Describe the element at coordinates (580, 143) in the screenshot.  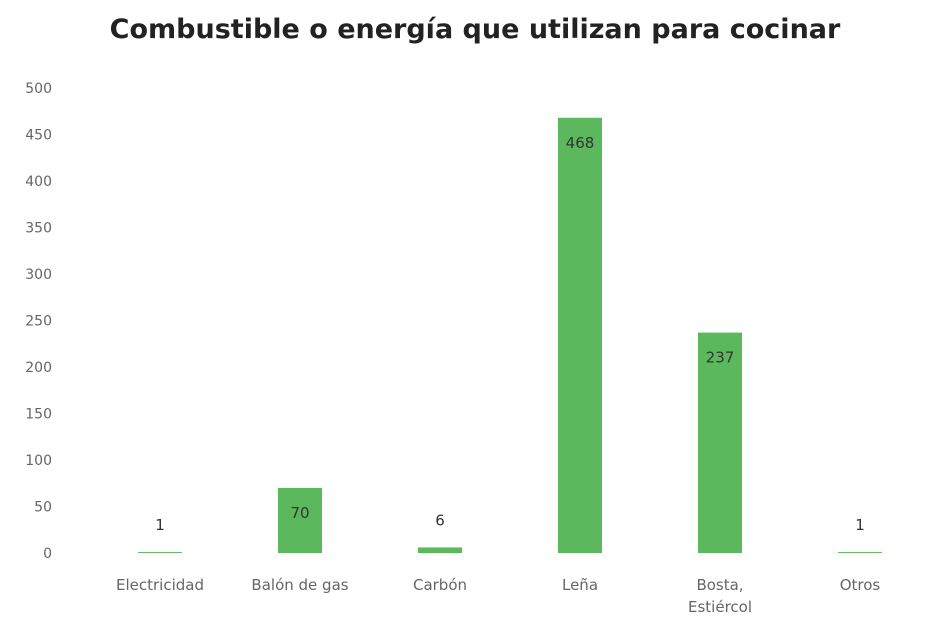
I see `data-label-3: 468` at that location.